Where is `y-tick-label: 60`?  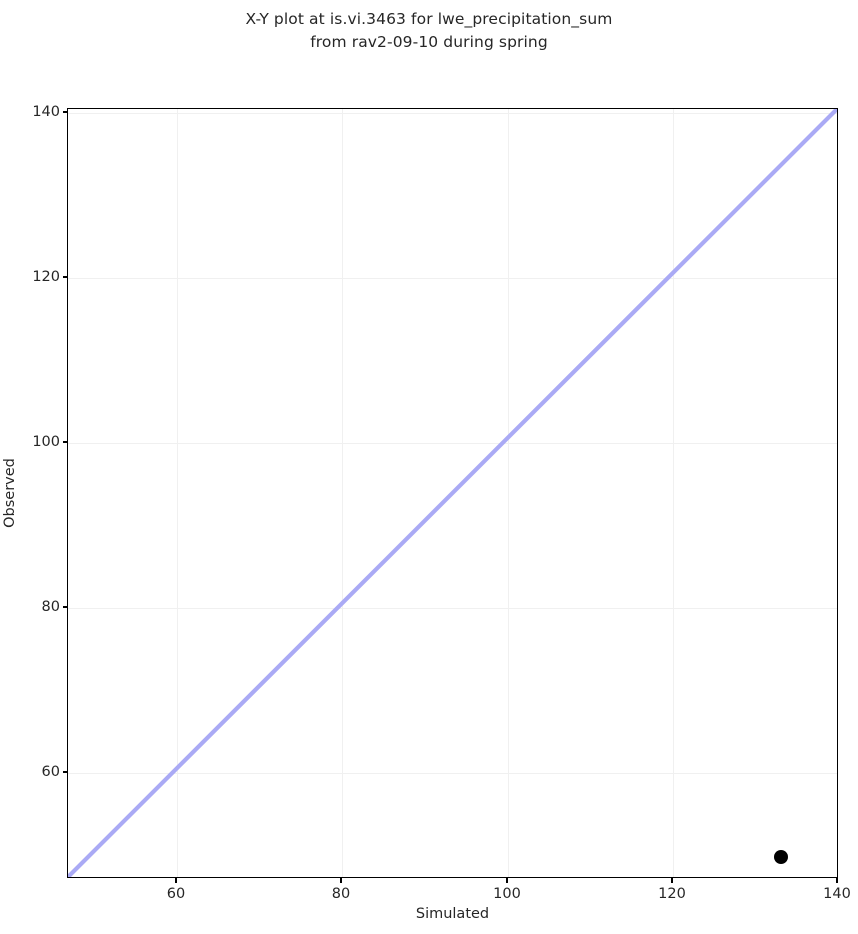
y-tick-label: 60 is located at coordinates (50, 772).